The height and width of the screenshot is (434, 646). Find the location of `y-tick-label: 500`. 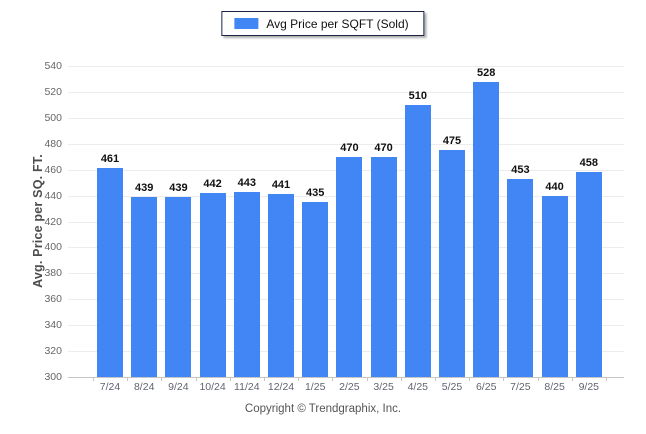

y-tick-label: 500 is located at coordinates (53, 117).